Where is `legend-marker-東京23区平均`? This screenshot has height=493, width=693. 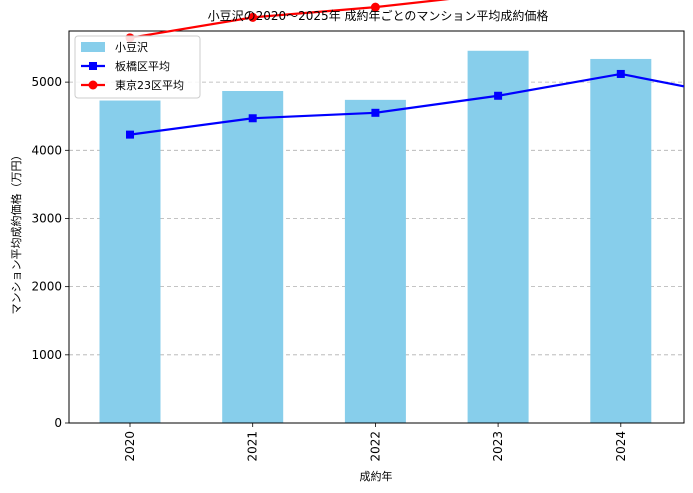
legend-marker-東京23区平均 is located at coordinates (93, 85).